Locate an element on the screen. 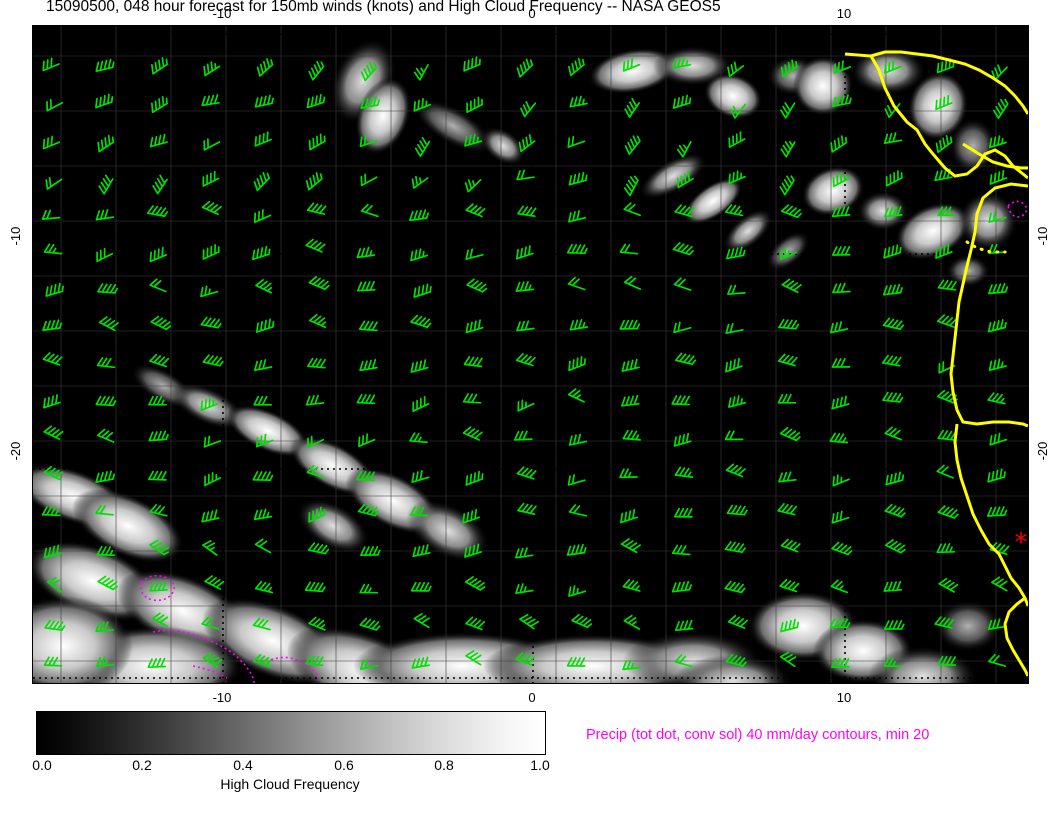  x-axis-tick-bottom-2: 10 is located at coordinates (844, 697).